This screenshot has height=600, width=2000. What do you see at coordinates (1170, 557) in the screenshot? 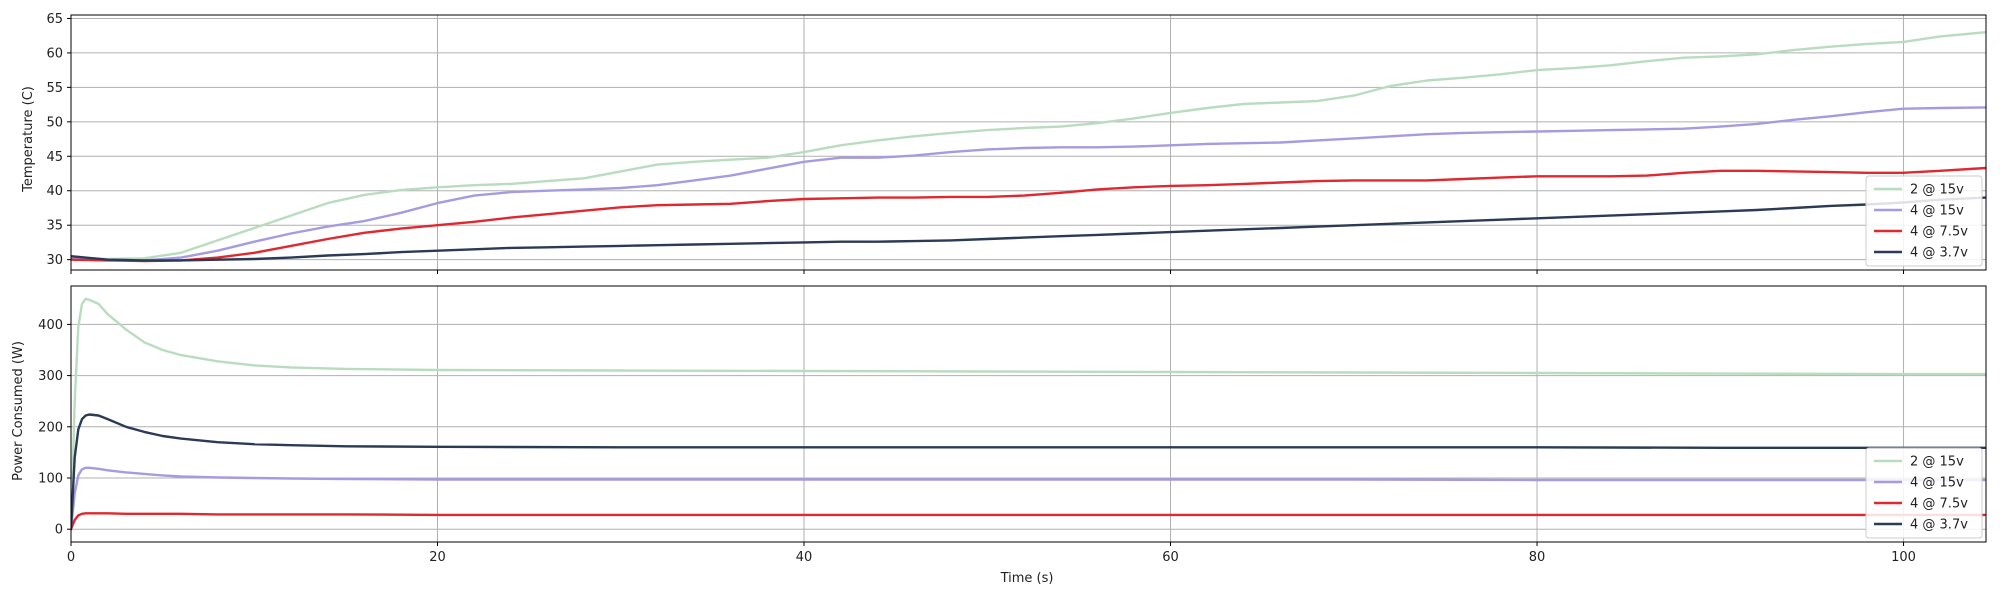
I see `x-tick-label: 60` at bounding box center [1170, 557].